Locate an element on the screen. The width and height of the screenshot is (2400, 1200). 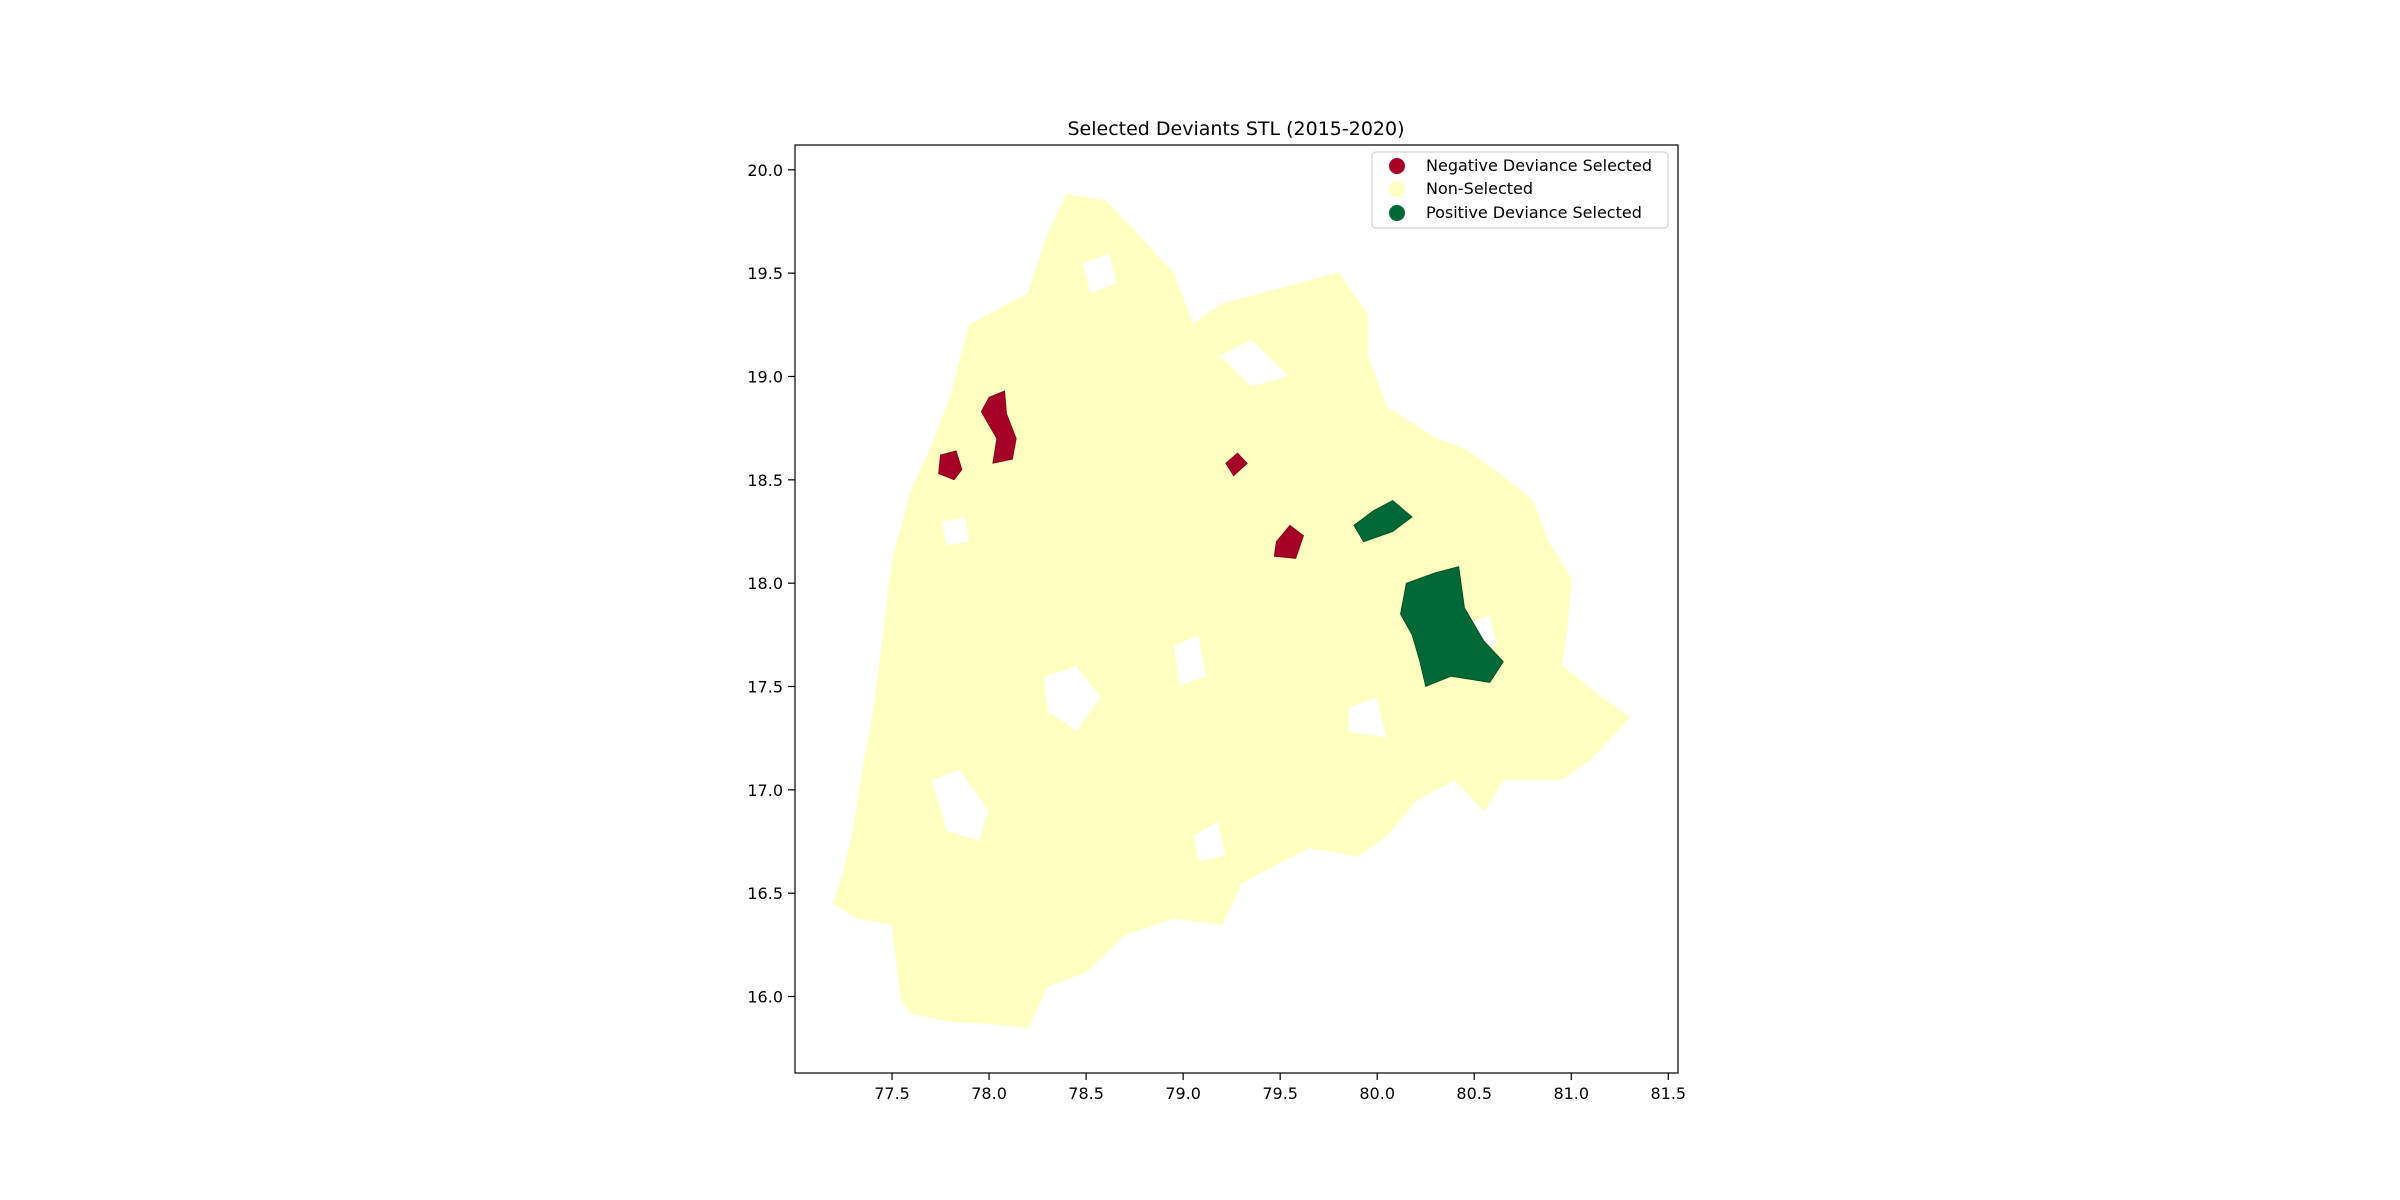
map-title: Selected Deviants STL (2015-2020) is located at coordinates (1236, 129).